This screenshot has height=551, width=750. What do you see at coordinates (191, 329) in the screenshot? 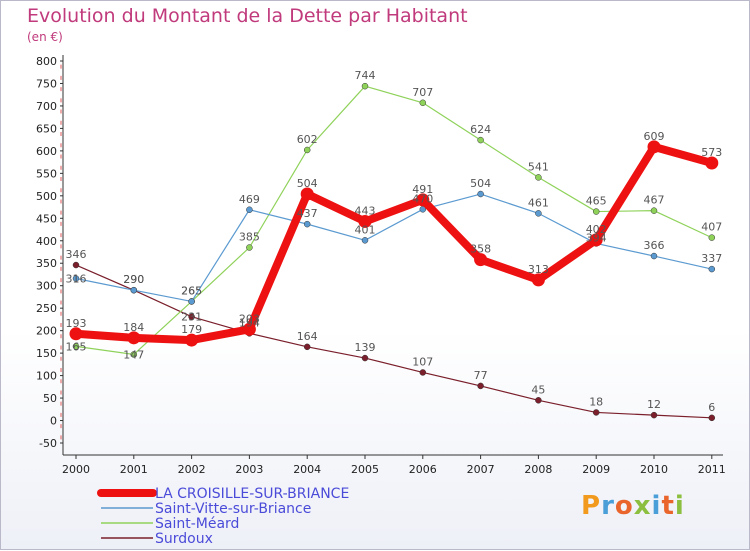
I see `data-label: 179` at bounding box center [191, 329].